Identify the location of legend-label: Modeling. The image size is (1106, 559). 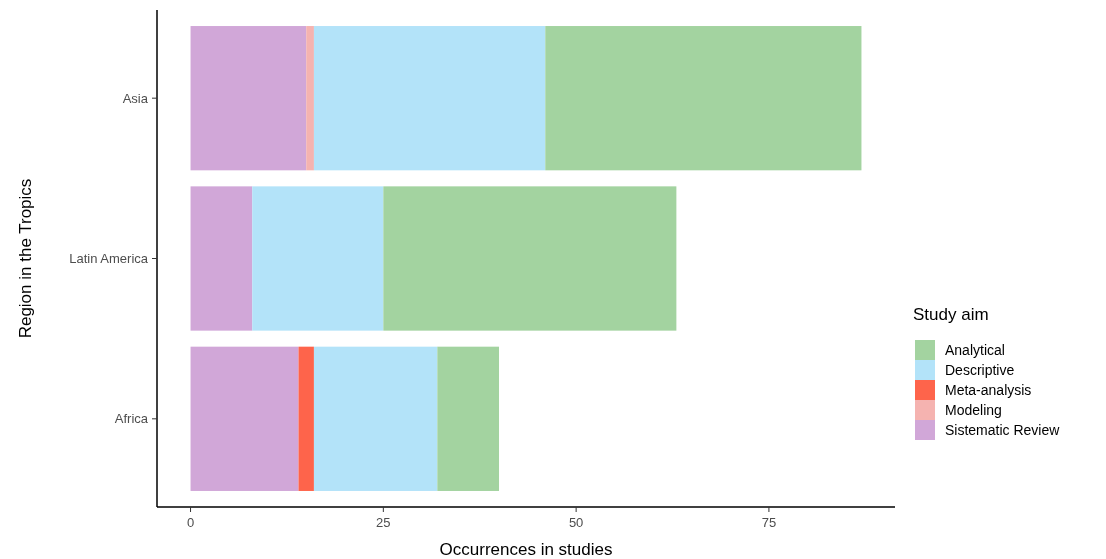
(973, 410).